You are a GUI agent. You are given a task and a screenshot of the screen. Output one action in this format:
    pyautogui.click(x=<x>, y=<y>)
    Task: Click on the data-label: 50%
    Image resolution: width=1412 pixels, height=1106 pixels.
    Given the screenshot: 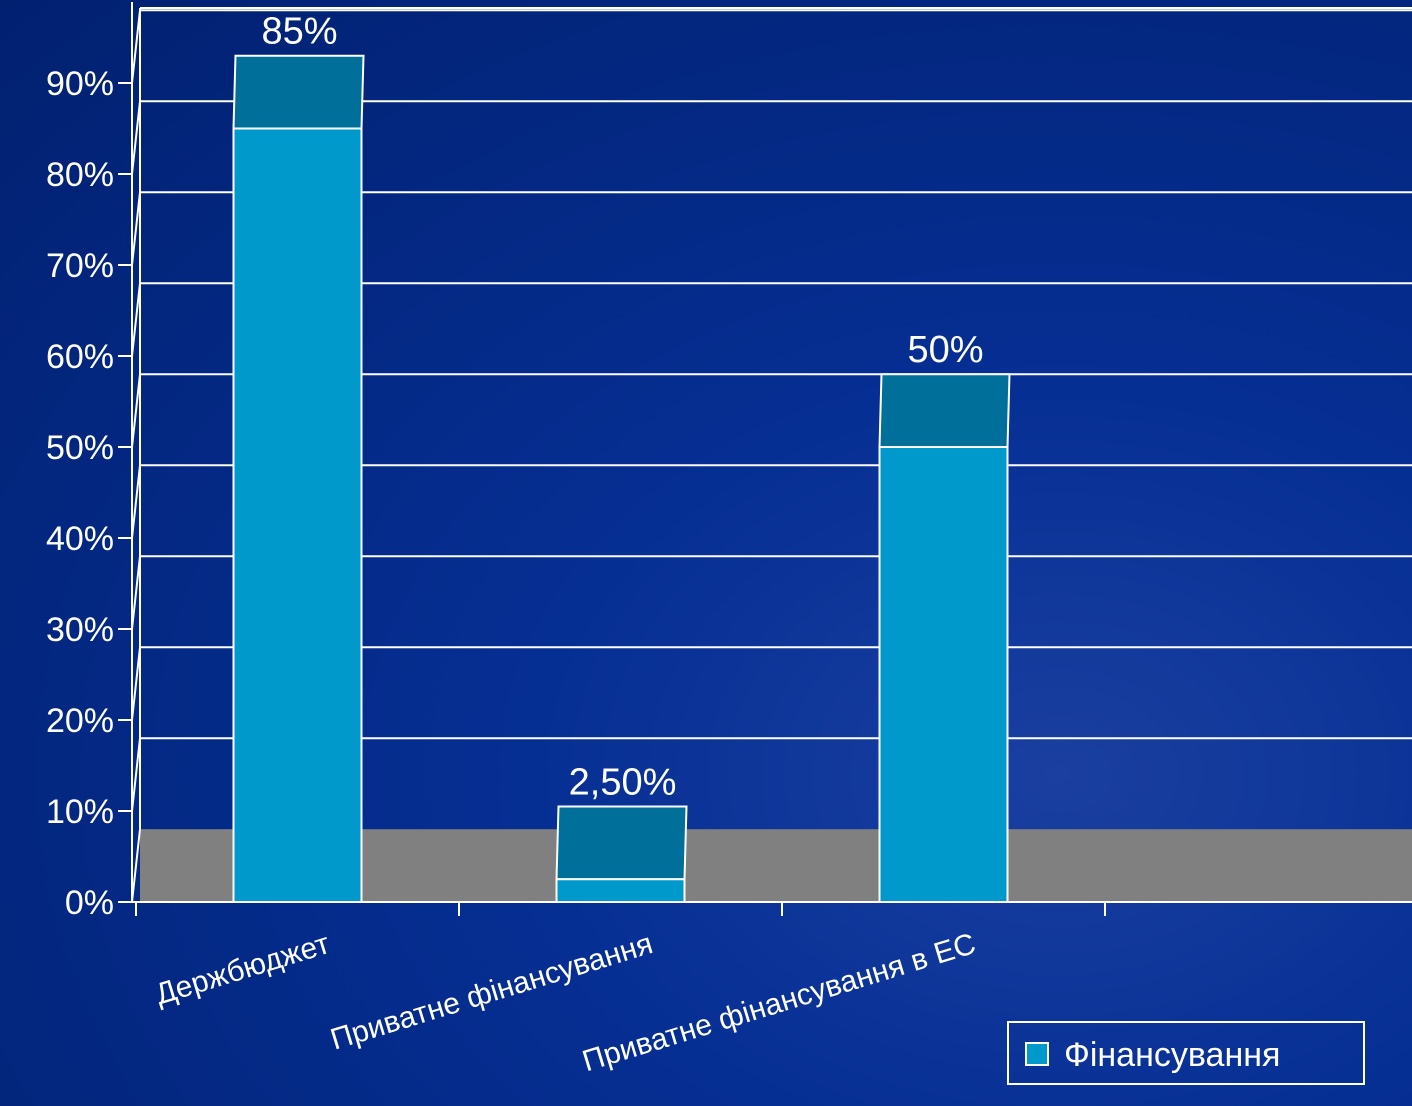 What is the action you would take?
    pyautogui.click(x=945, y=350)
    